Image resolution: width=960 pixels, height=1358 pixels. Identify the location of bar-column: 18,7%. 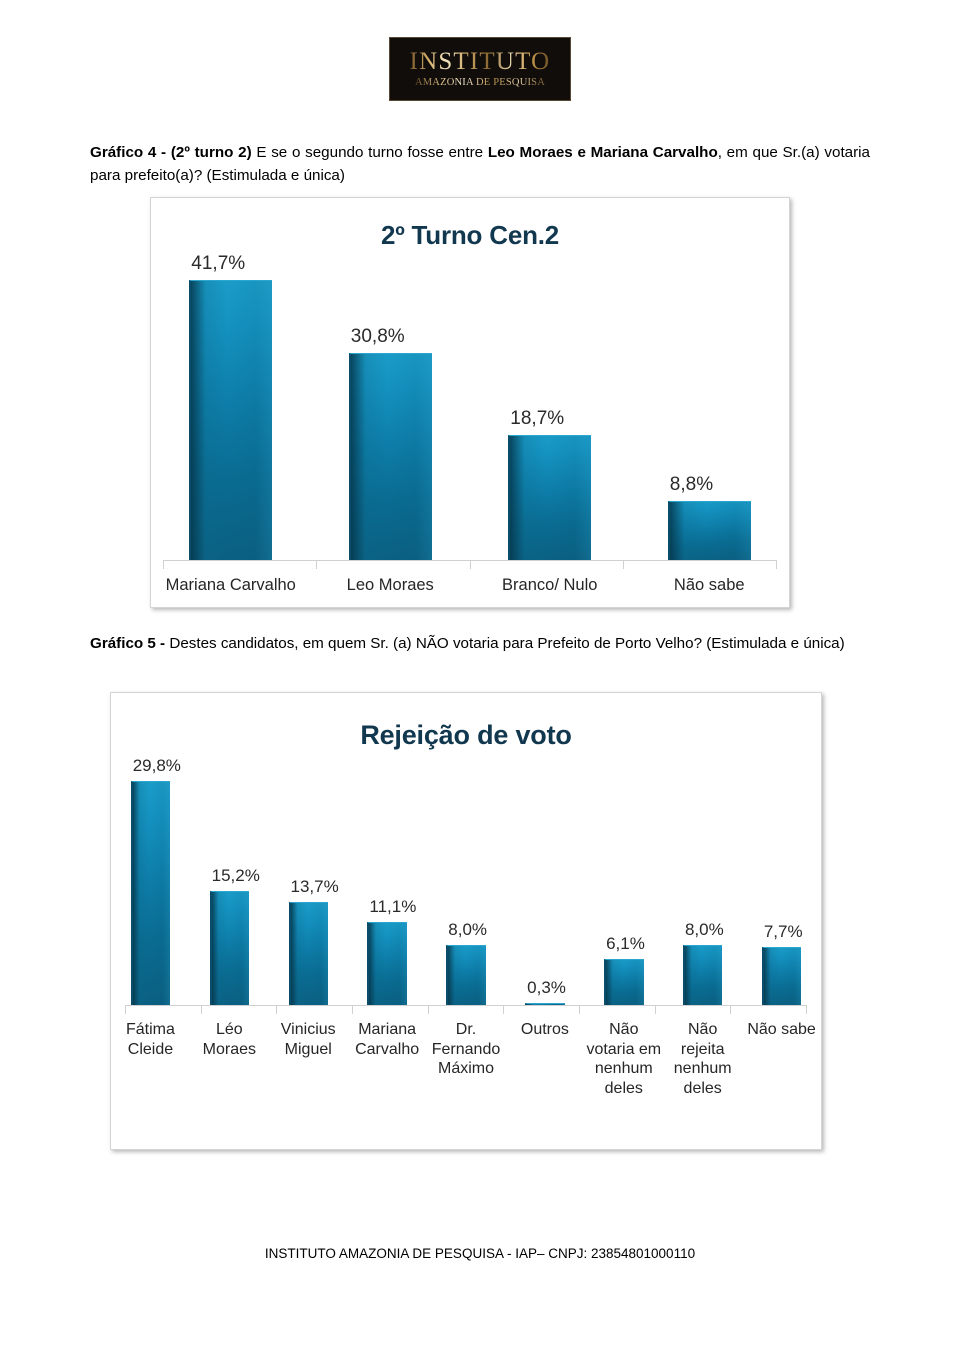
(550, 409).